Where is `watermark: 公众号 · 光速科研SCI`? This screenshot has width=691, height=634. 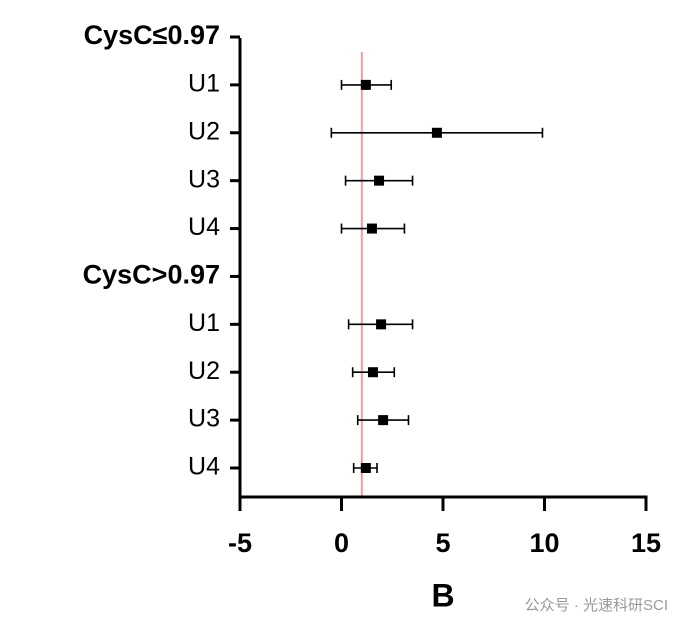 watermark: 公众号 · 光速科研SCI is located at coordinates (596, 605).